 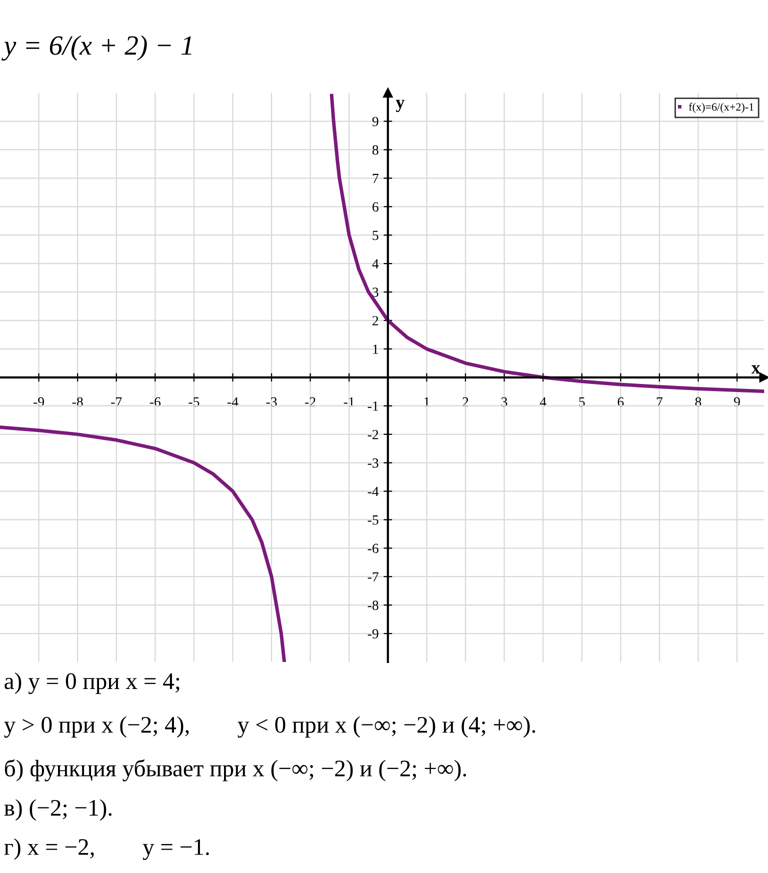 What do you see at coordinates (235, 770) in the screenshot?
I see `text: б) функция убывает при x (−∞; −2) и (−2; +∞).` at bounding box center [235, 770].